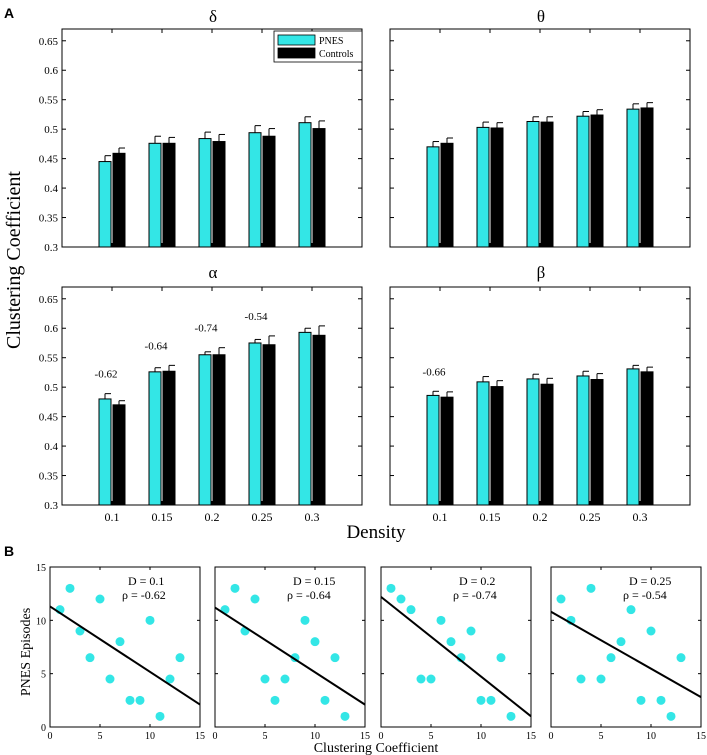 The image size is (707, 755). What do you see at coordinates (256, 317) in the screenshot?
I see `correlation-annotation: -0.54` at bounding box center [256, 317].